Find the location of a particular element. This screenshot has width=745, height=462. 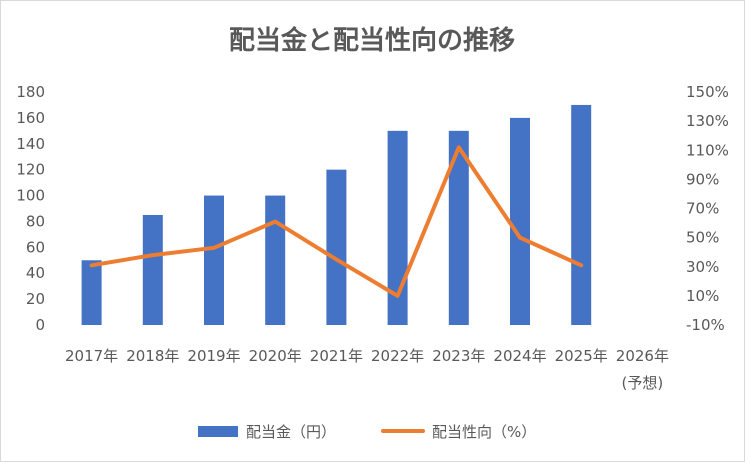

y-left-tick-label: 140 is located at coordinates (30, 144).